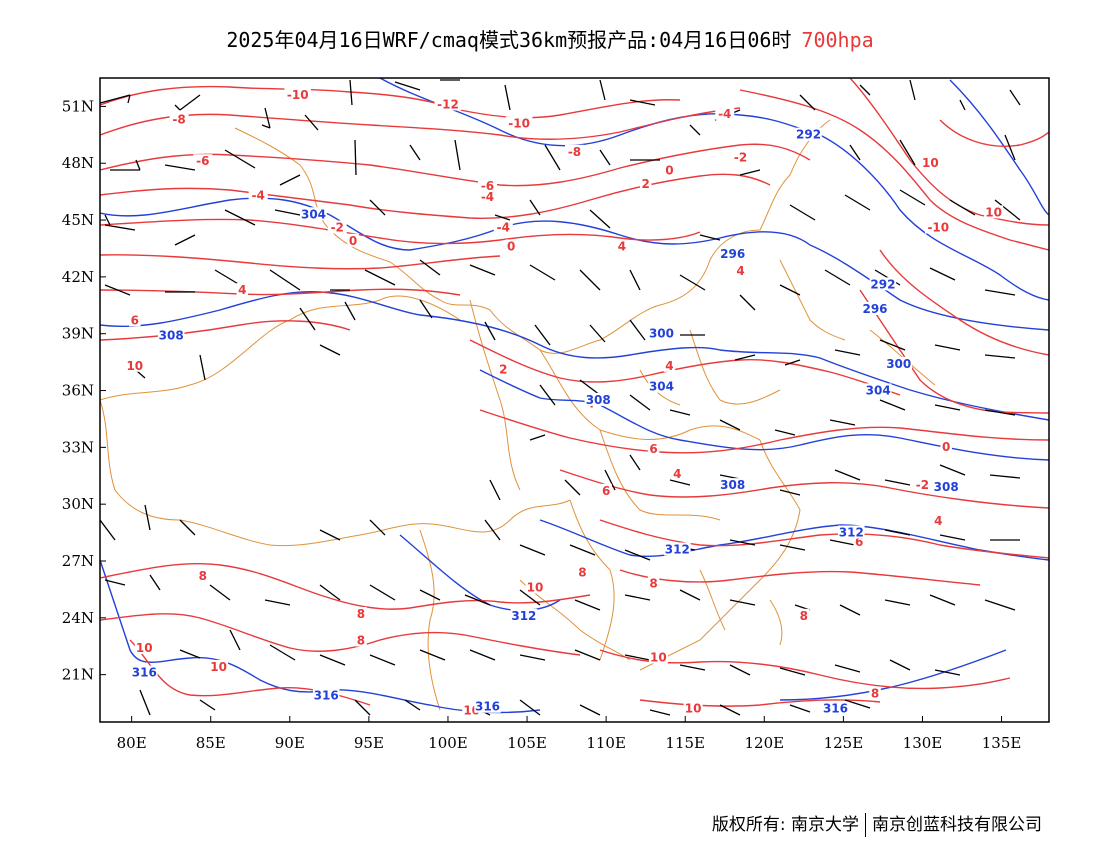 The width and height of the screenshot is (1100, 850). I want to click on lat-tick-label: 48N, so click(78, 163).